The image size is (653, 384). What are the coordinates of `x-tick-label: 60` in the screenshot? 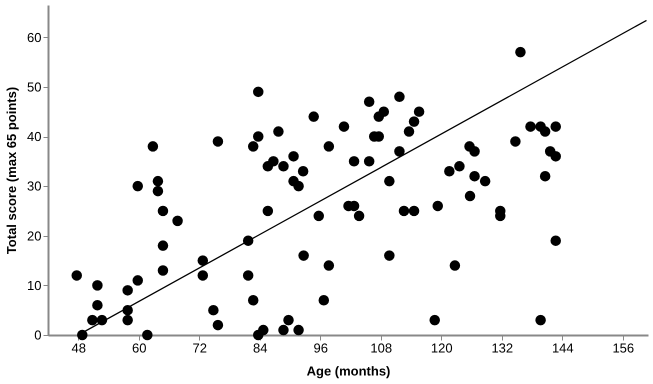 It's located at (139, 348).